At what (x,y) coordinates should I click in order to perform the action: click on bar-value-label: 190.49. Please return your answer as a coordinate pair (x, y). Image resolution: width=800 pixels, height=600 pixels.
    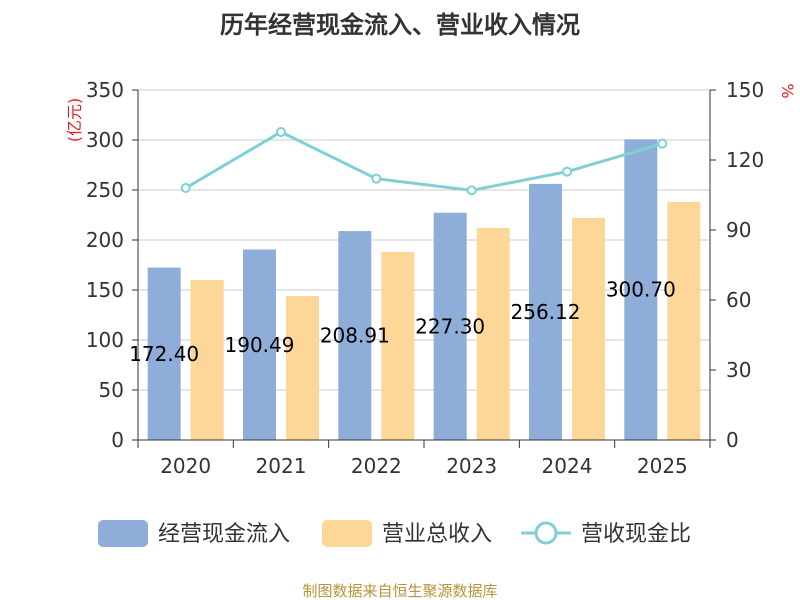
    Looking at the image, I should click on (260, 345).